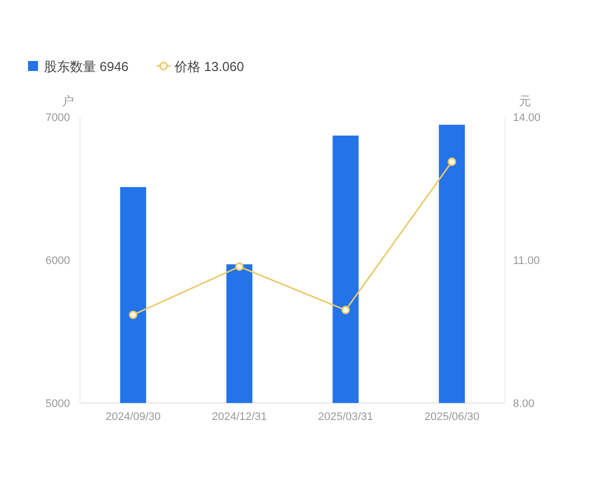 The height and width of the screenshot is (480, 600). Describe the element at coordinates (527, 118) in the screenshot. I see `y2-tick-label: 14.00` at that location.